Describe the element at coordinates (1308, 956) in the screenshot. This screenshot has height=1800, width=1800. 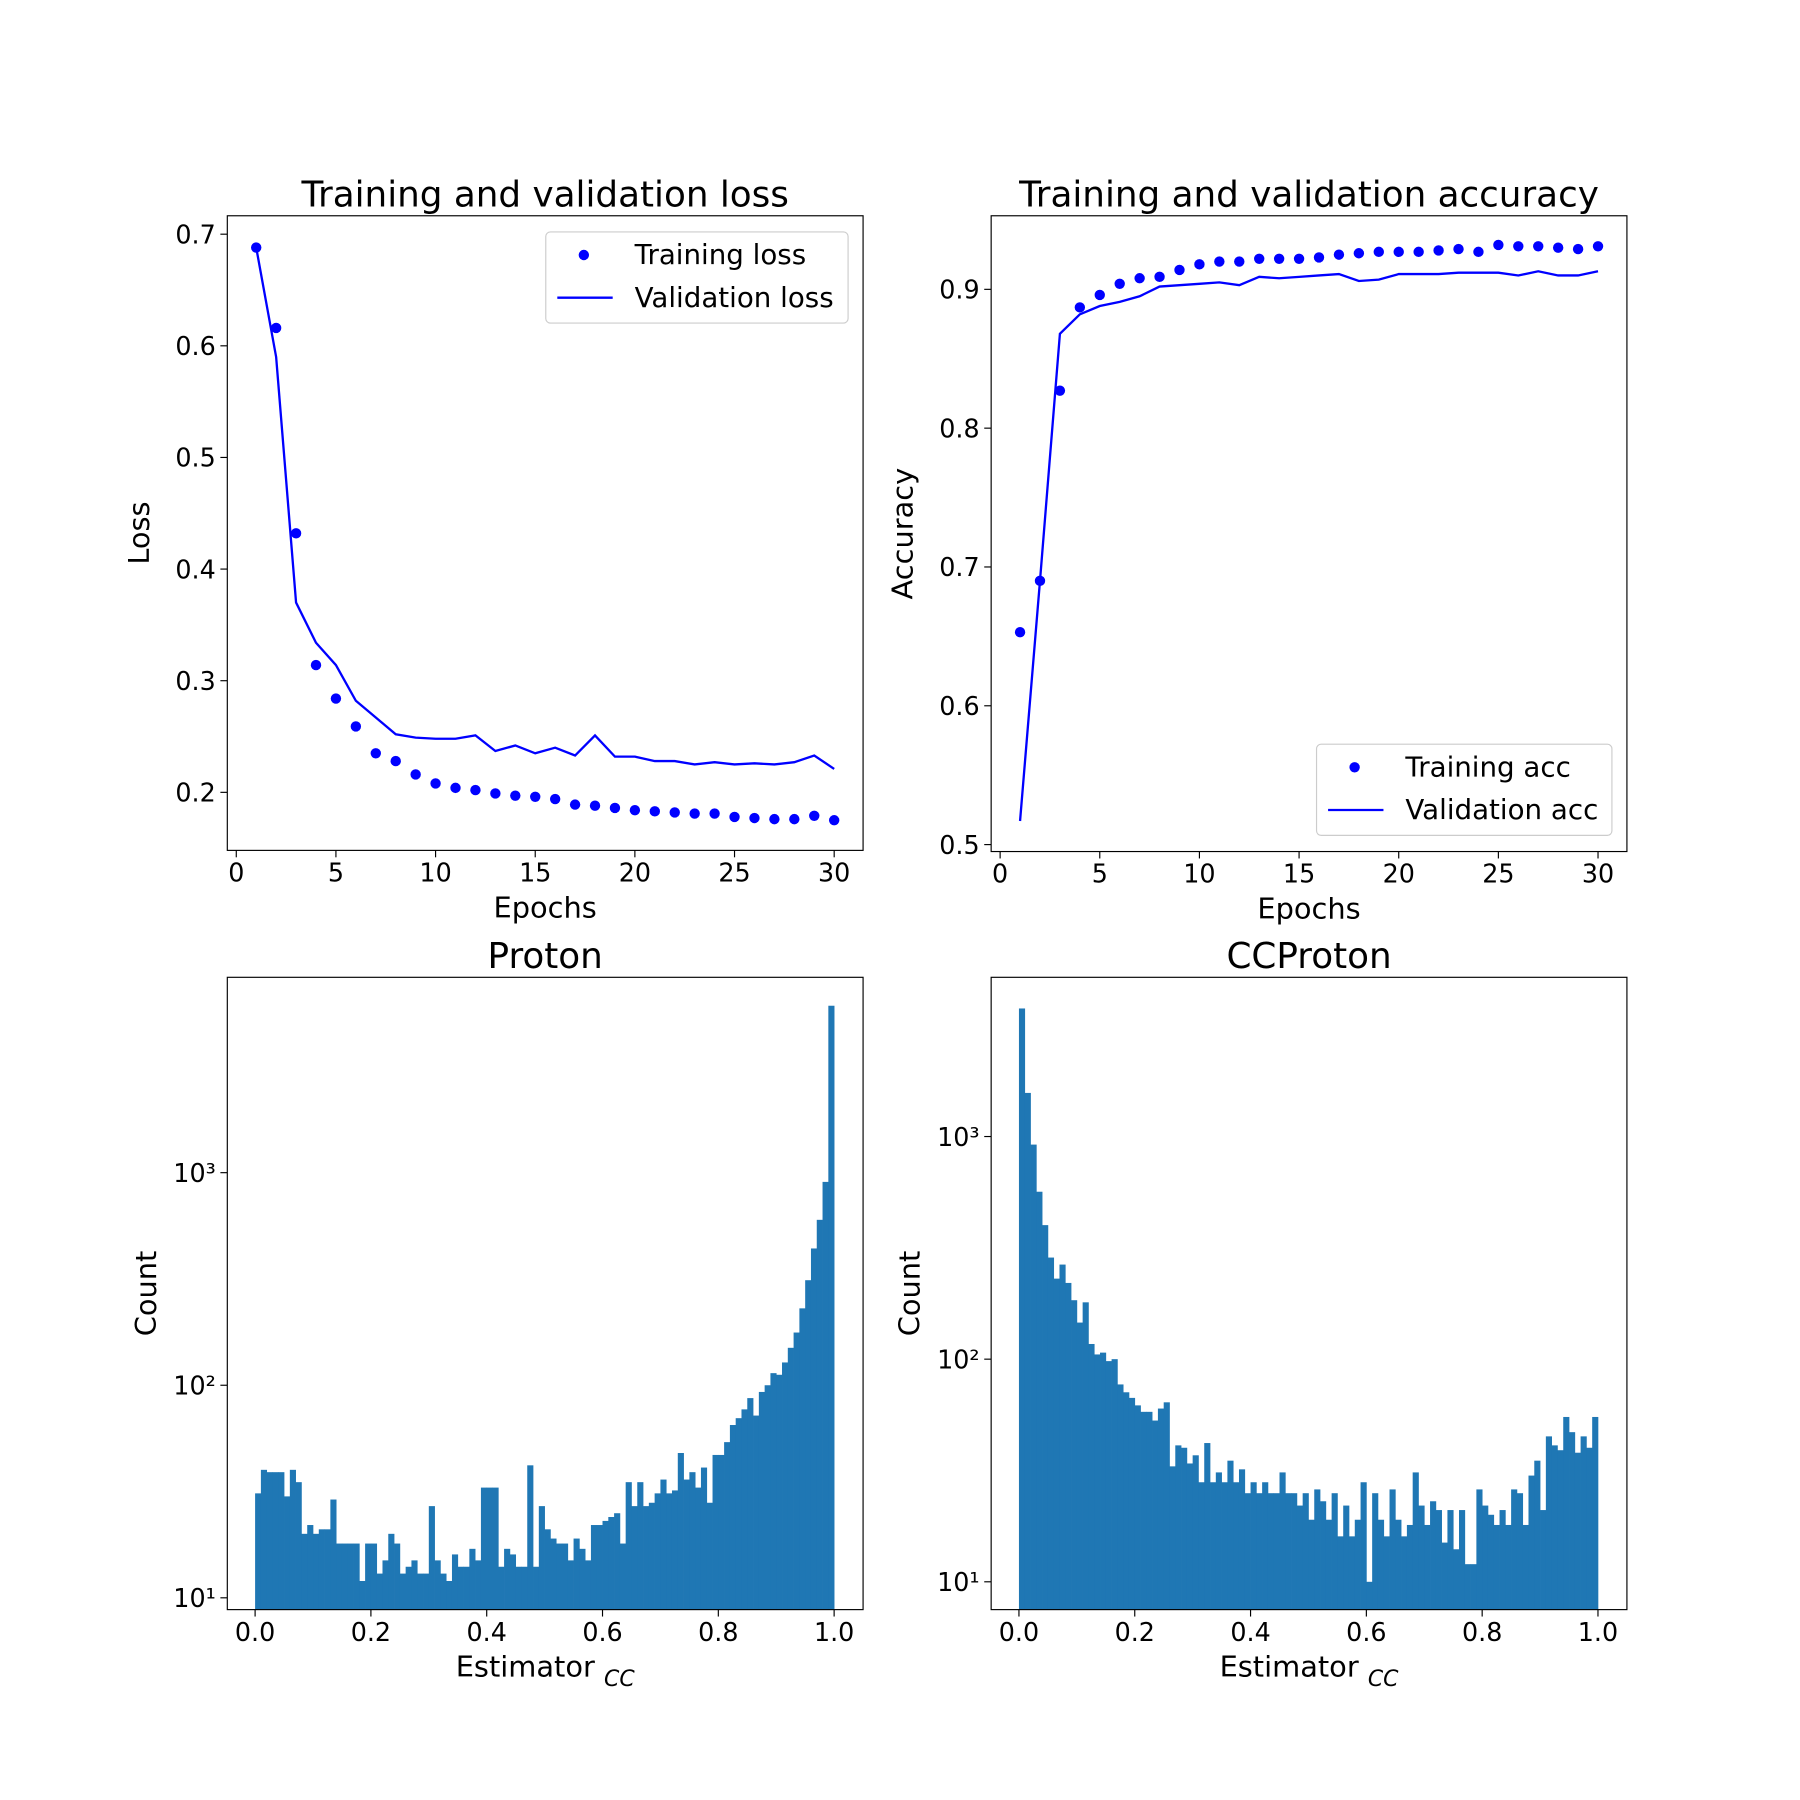
I see `chart-title: CCProton` at that location.